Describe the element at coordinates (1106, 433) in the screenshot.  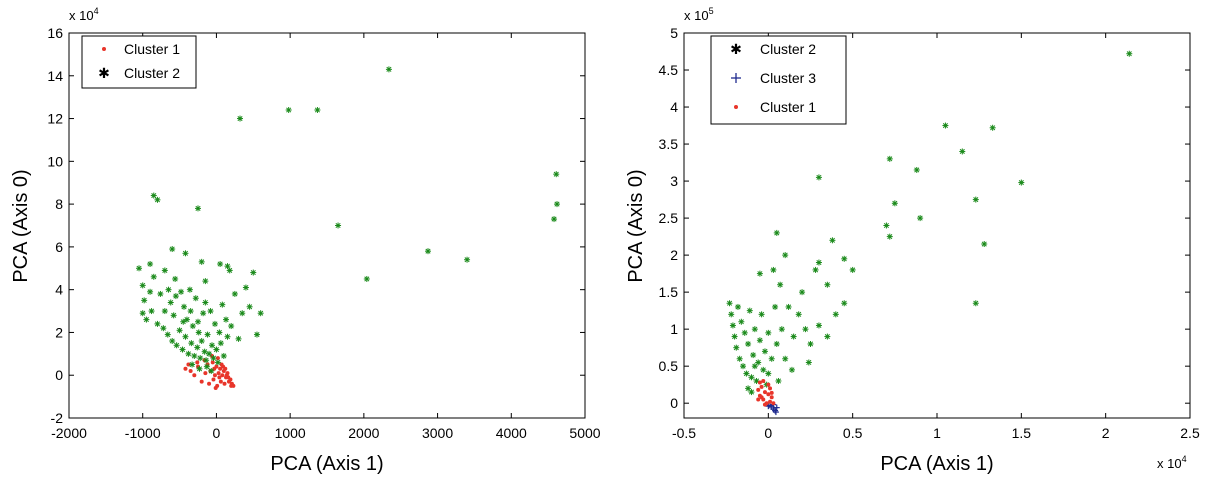
I see `x-tick-label: 2` at that location.